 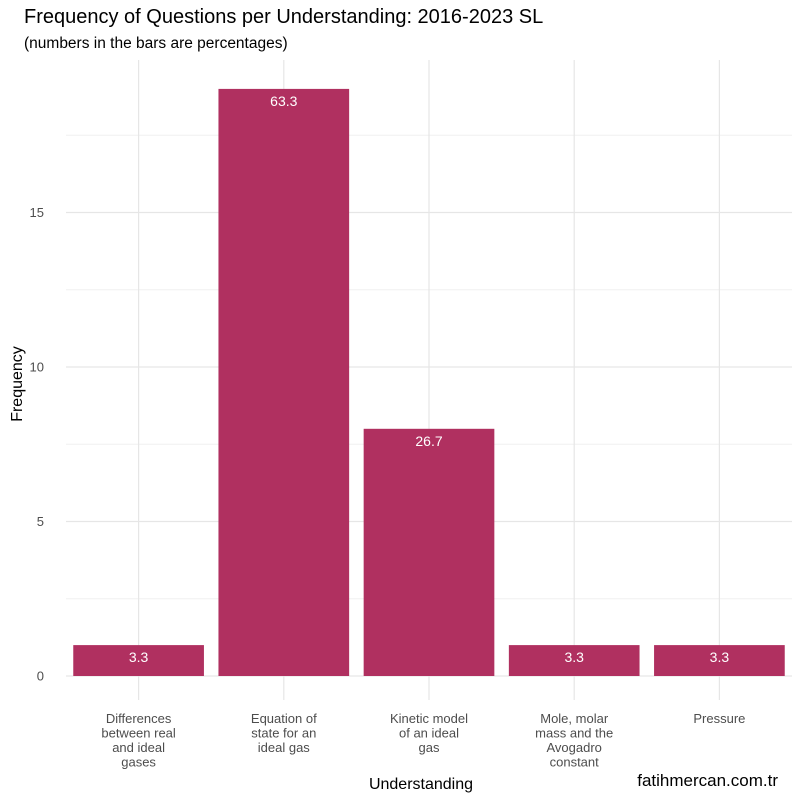 What do you see at coordinates (719, 718) in the screenshot?
I see `x-tick-label: Pressure` at bounding box center [719, 718].